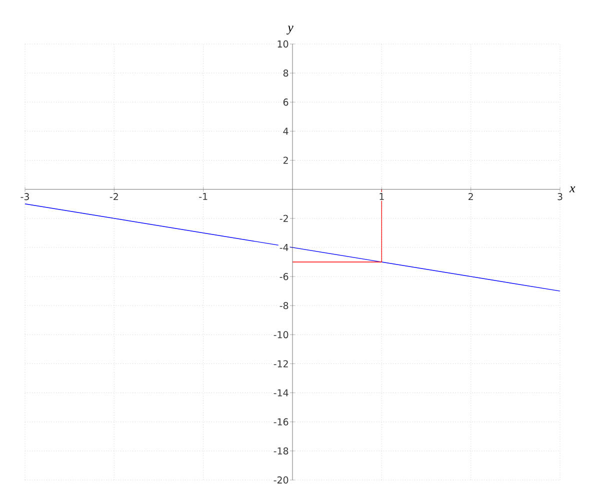 This screenshot has height=500, width=600. What do you see at coordinates (285, 102) in the screenshot?
I see `y-tick-label: 6` at bounding box center [285, 102].